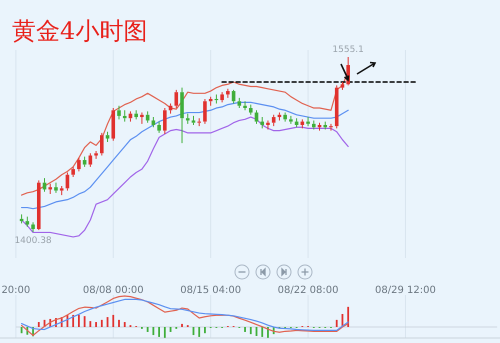  What do you see at coordinates (33, 241) in the screenshot?
I see `annotation: 1400.38` at bounding box center [33, 241].